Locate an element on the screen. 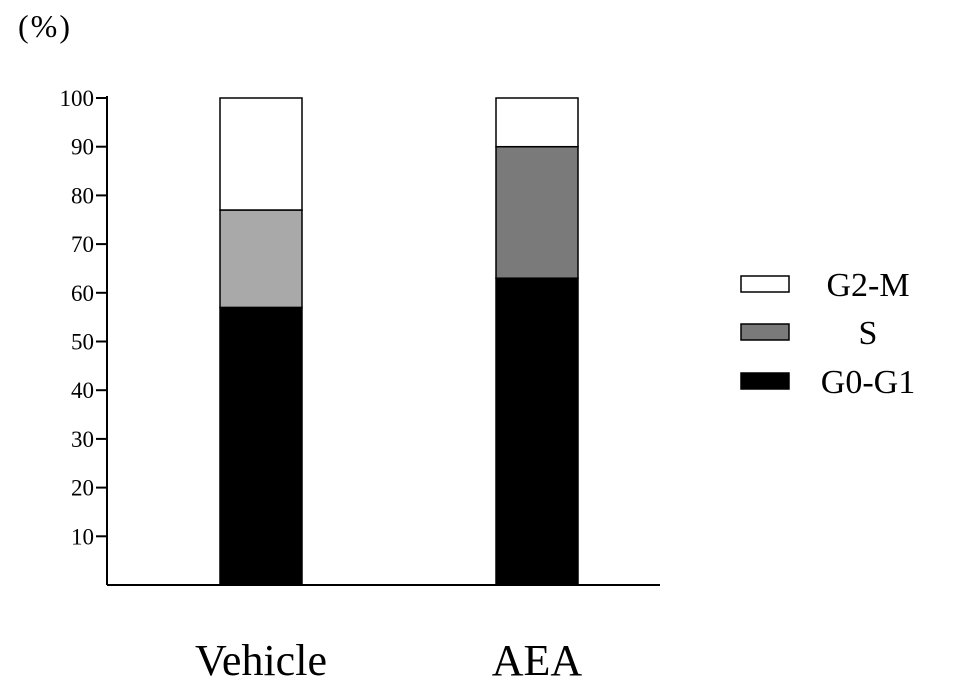  x-tick-label: AEA is located at coordinates (537, 660).